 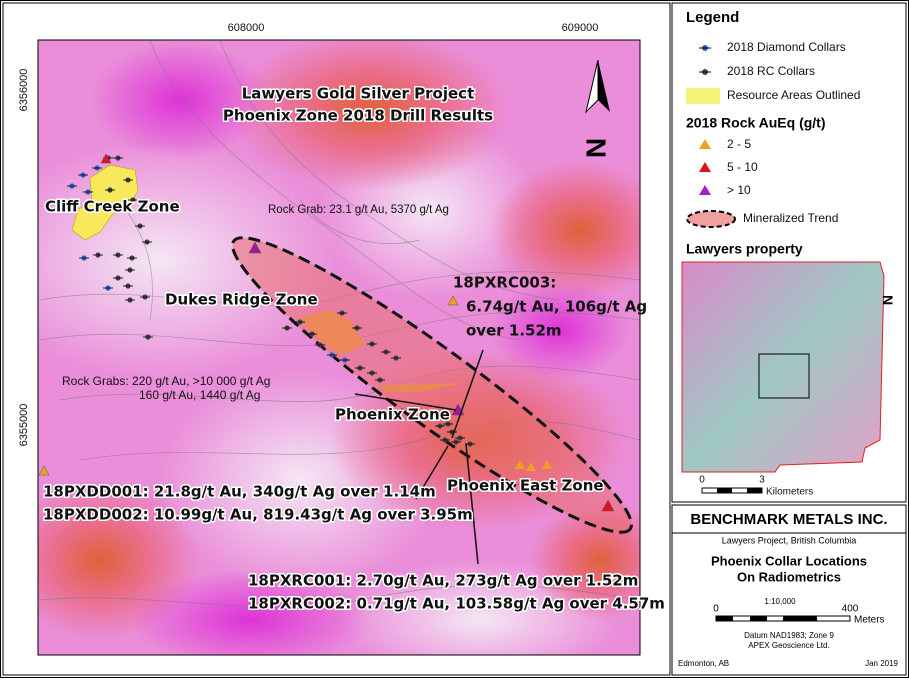 What do you see at coordinates (241, 300) in the screenshot?
I see `zone-label: Dukes Ridge Zone` at bounding box center [241, 300].